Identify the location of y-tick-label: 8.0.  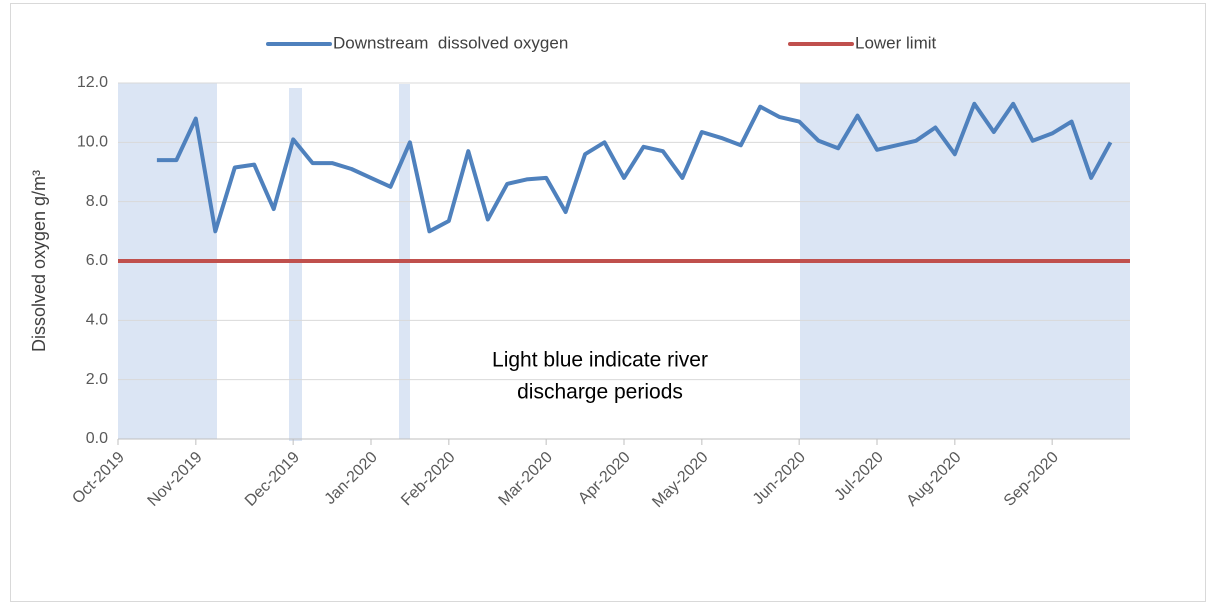
(97, 201).